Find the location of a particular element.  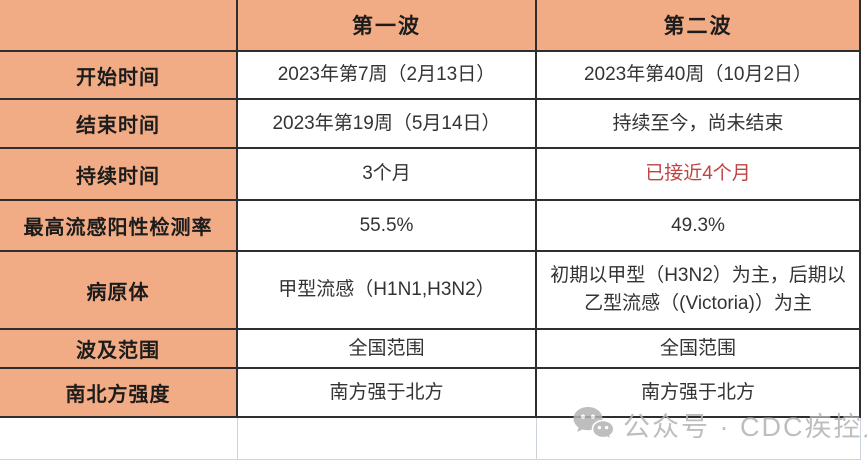

start-time-wave2: 2023年第40周（10月2日） is located at coordinates (698, 75).